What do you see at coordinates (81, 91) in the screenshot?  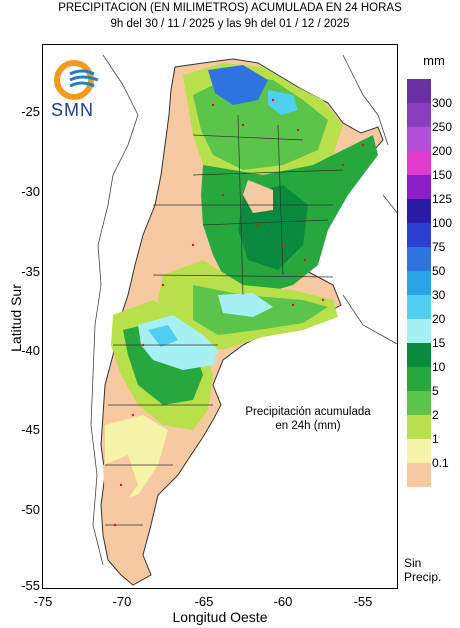 I see `smn-logo-icon` at bounding box center [81, 91].